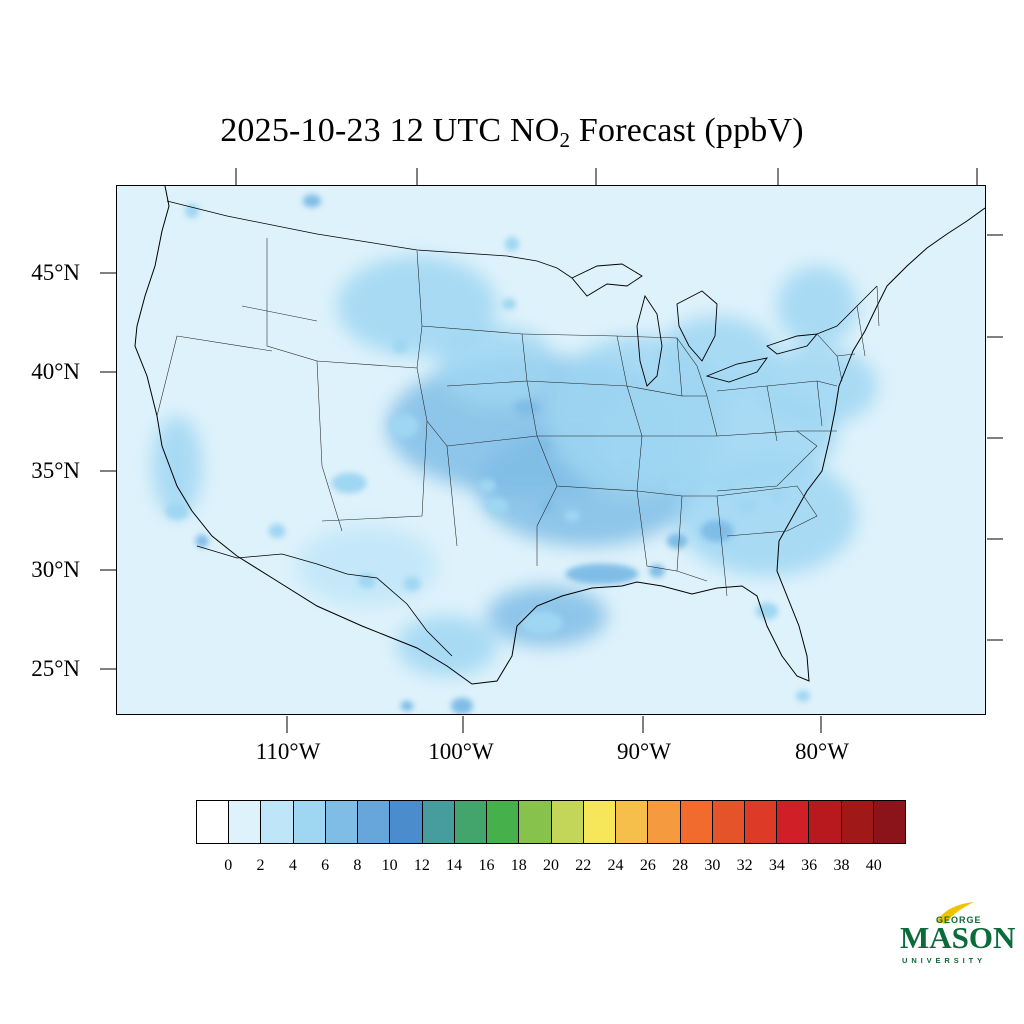  I want to click on colorbar-tick-label: 38, so click(841, 865).